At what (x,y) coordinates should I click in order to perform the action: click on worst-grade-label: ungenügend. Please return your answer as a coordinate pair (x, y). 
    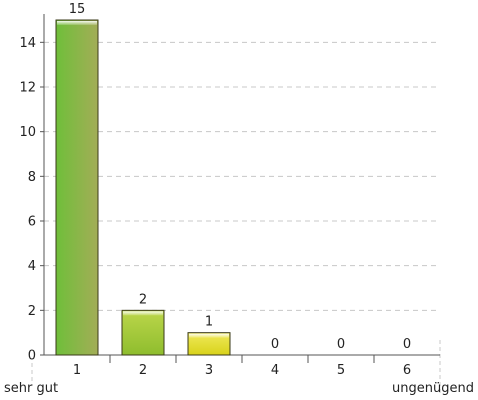
    Looking at the image, I should click on (433, 388).